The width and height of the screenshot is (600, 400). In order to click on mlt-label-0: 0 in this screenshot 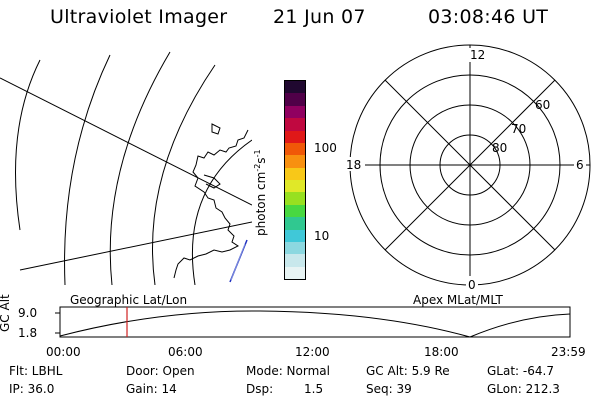, I will do `click(472, 285)`.